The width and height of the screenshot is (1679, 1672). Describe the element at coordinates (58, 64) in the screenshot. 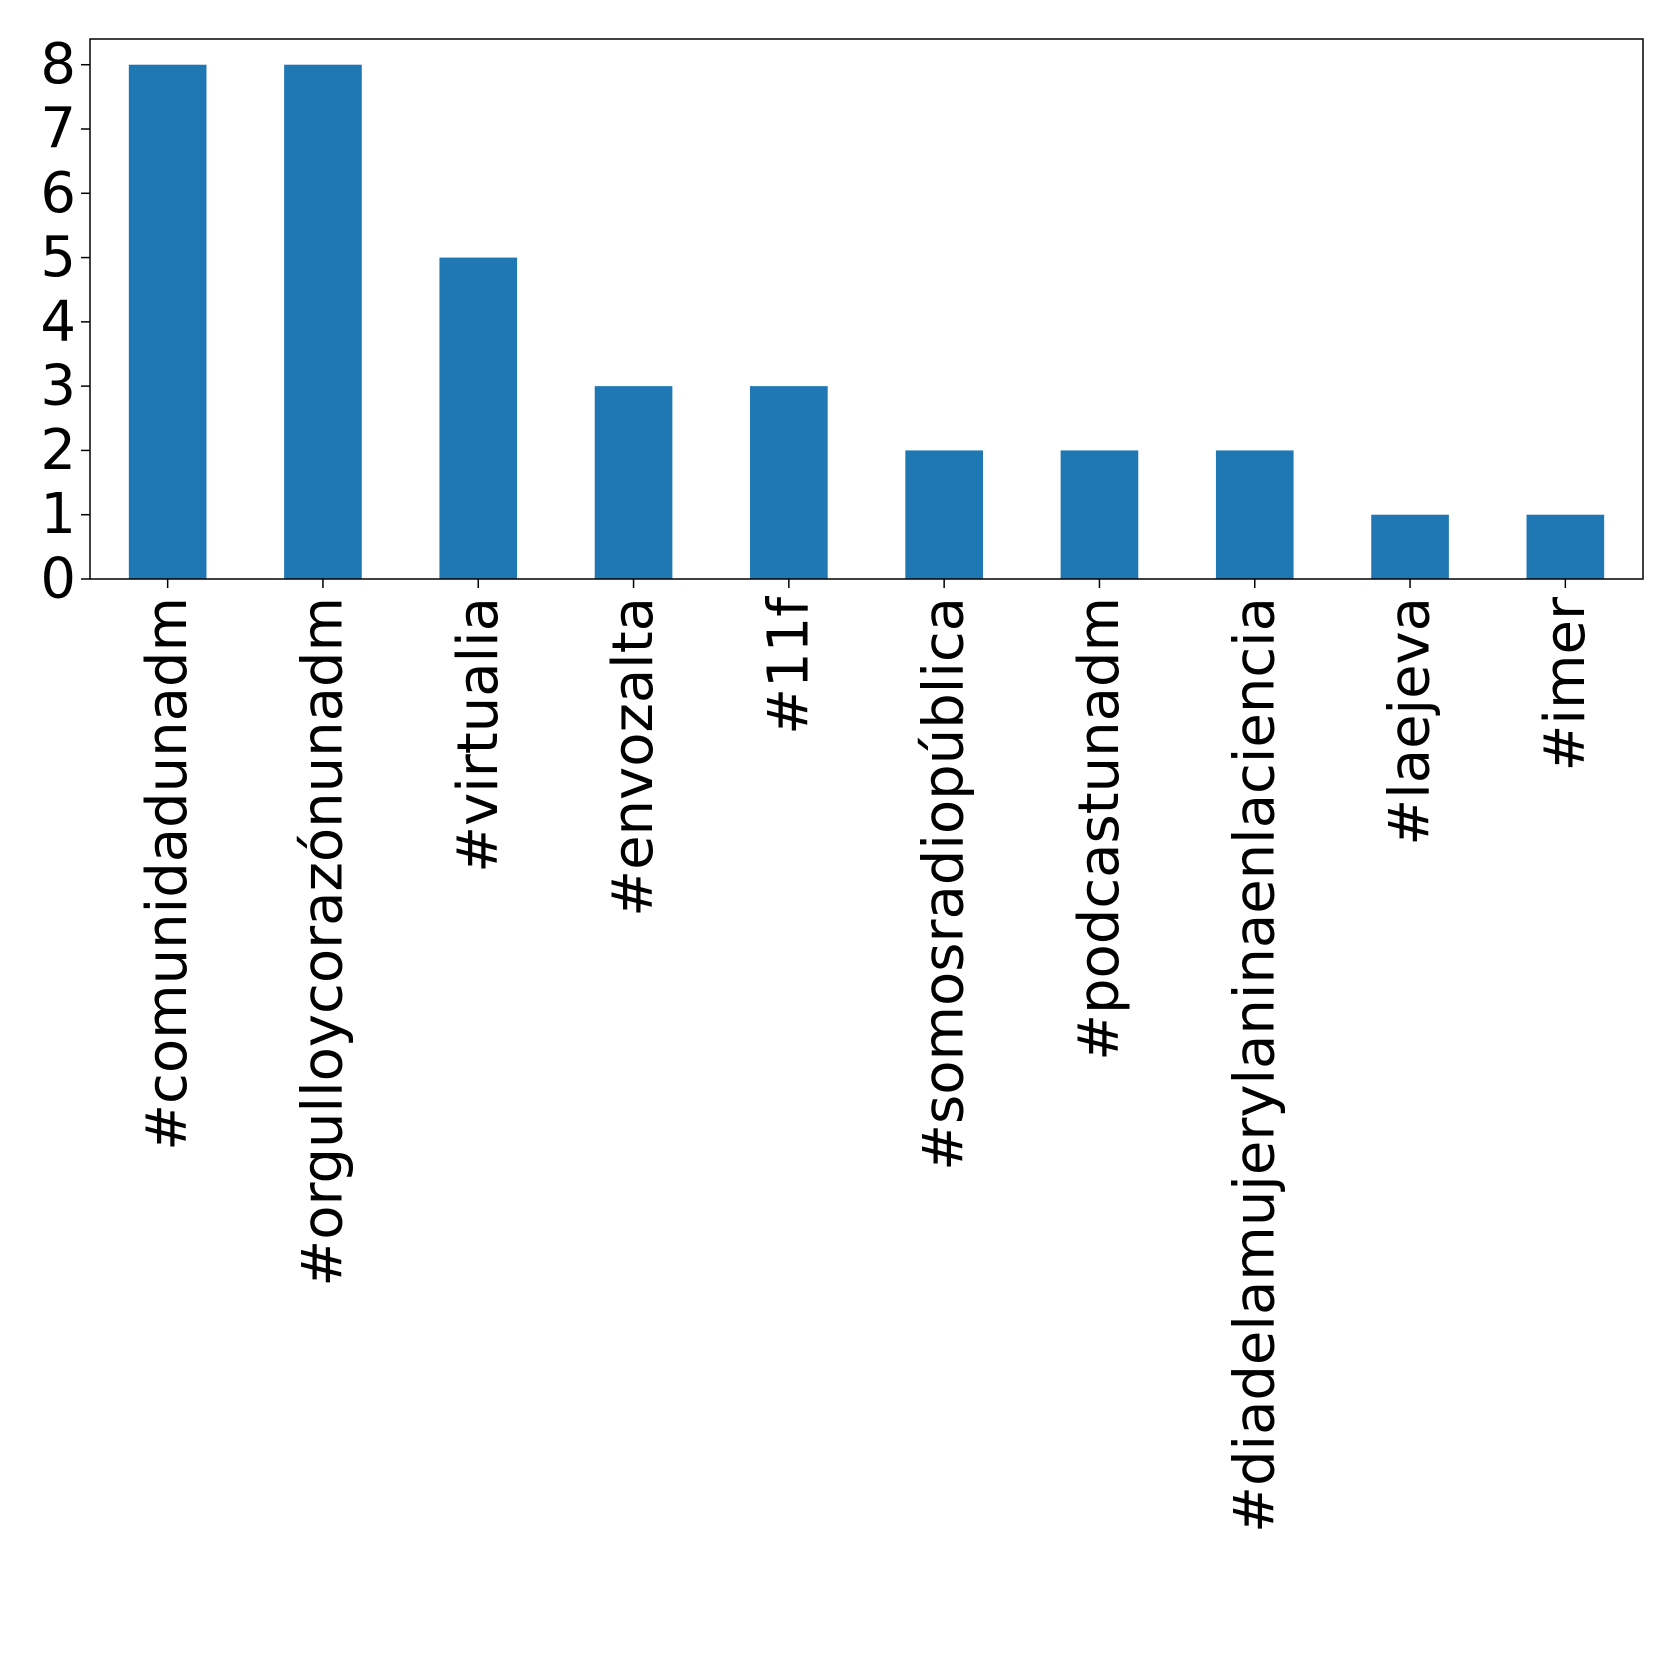

I see `y-tick-label: 8` at that location.